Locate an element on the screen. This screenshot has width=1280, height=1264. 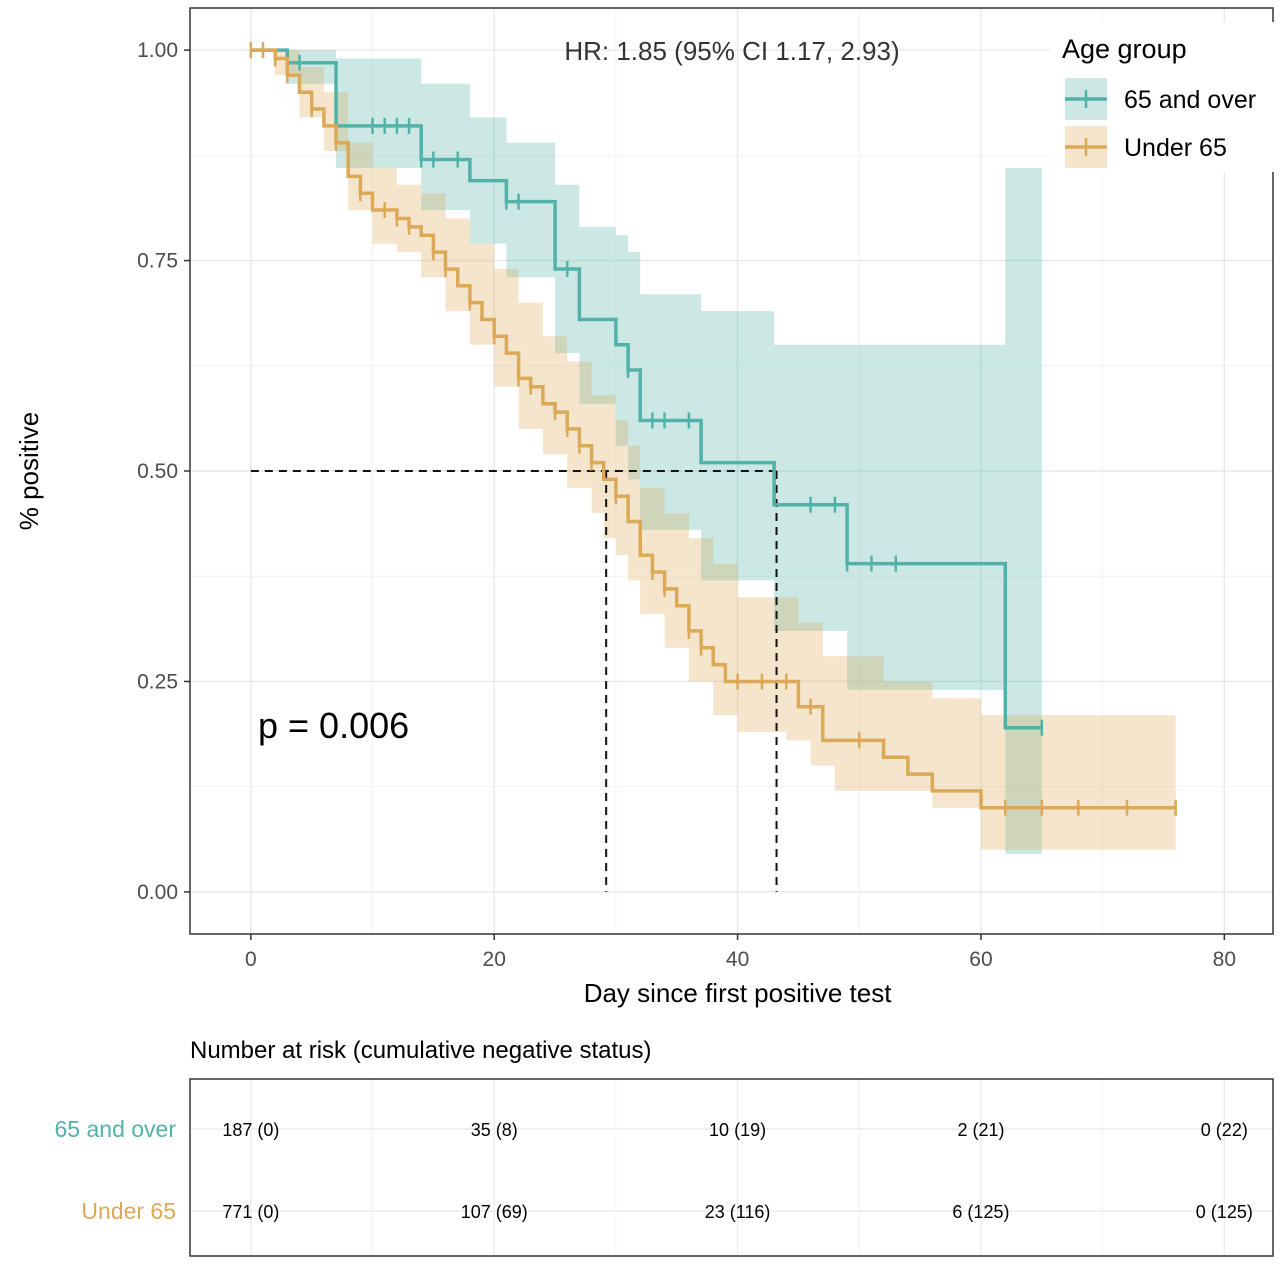
y-axis-label: % positive is located at coordinates (29, 471).